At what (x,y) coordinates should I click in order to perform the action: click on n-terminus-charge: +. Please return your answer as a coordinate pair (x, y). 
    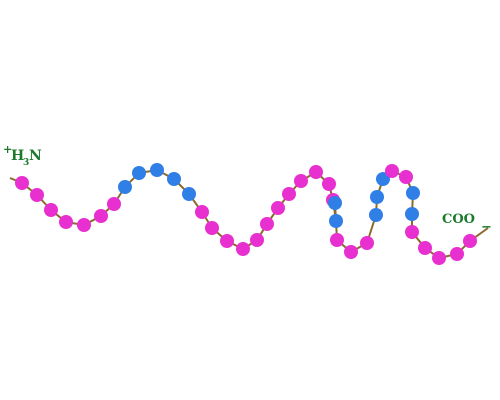
    Looking at the image, I should click on (7, 149).